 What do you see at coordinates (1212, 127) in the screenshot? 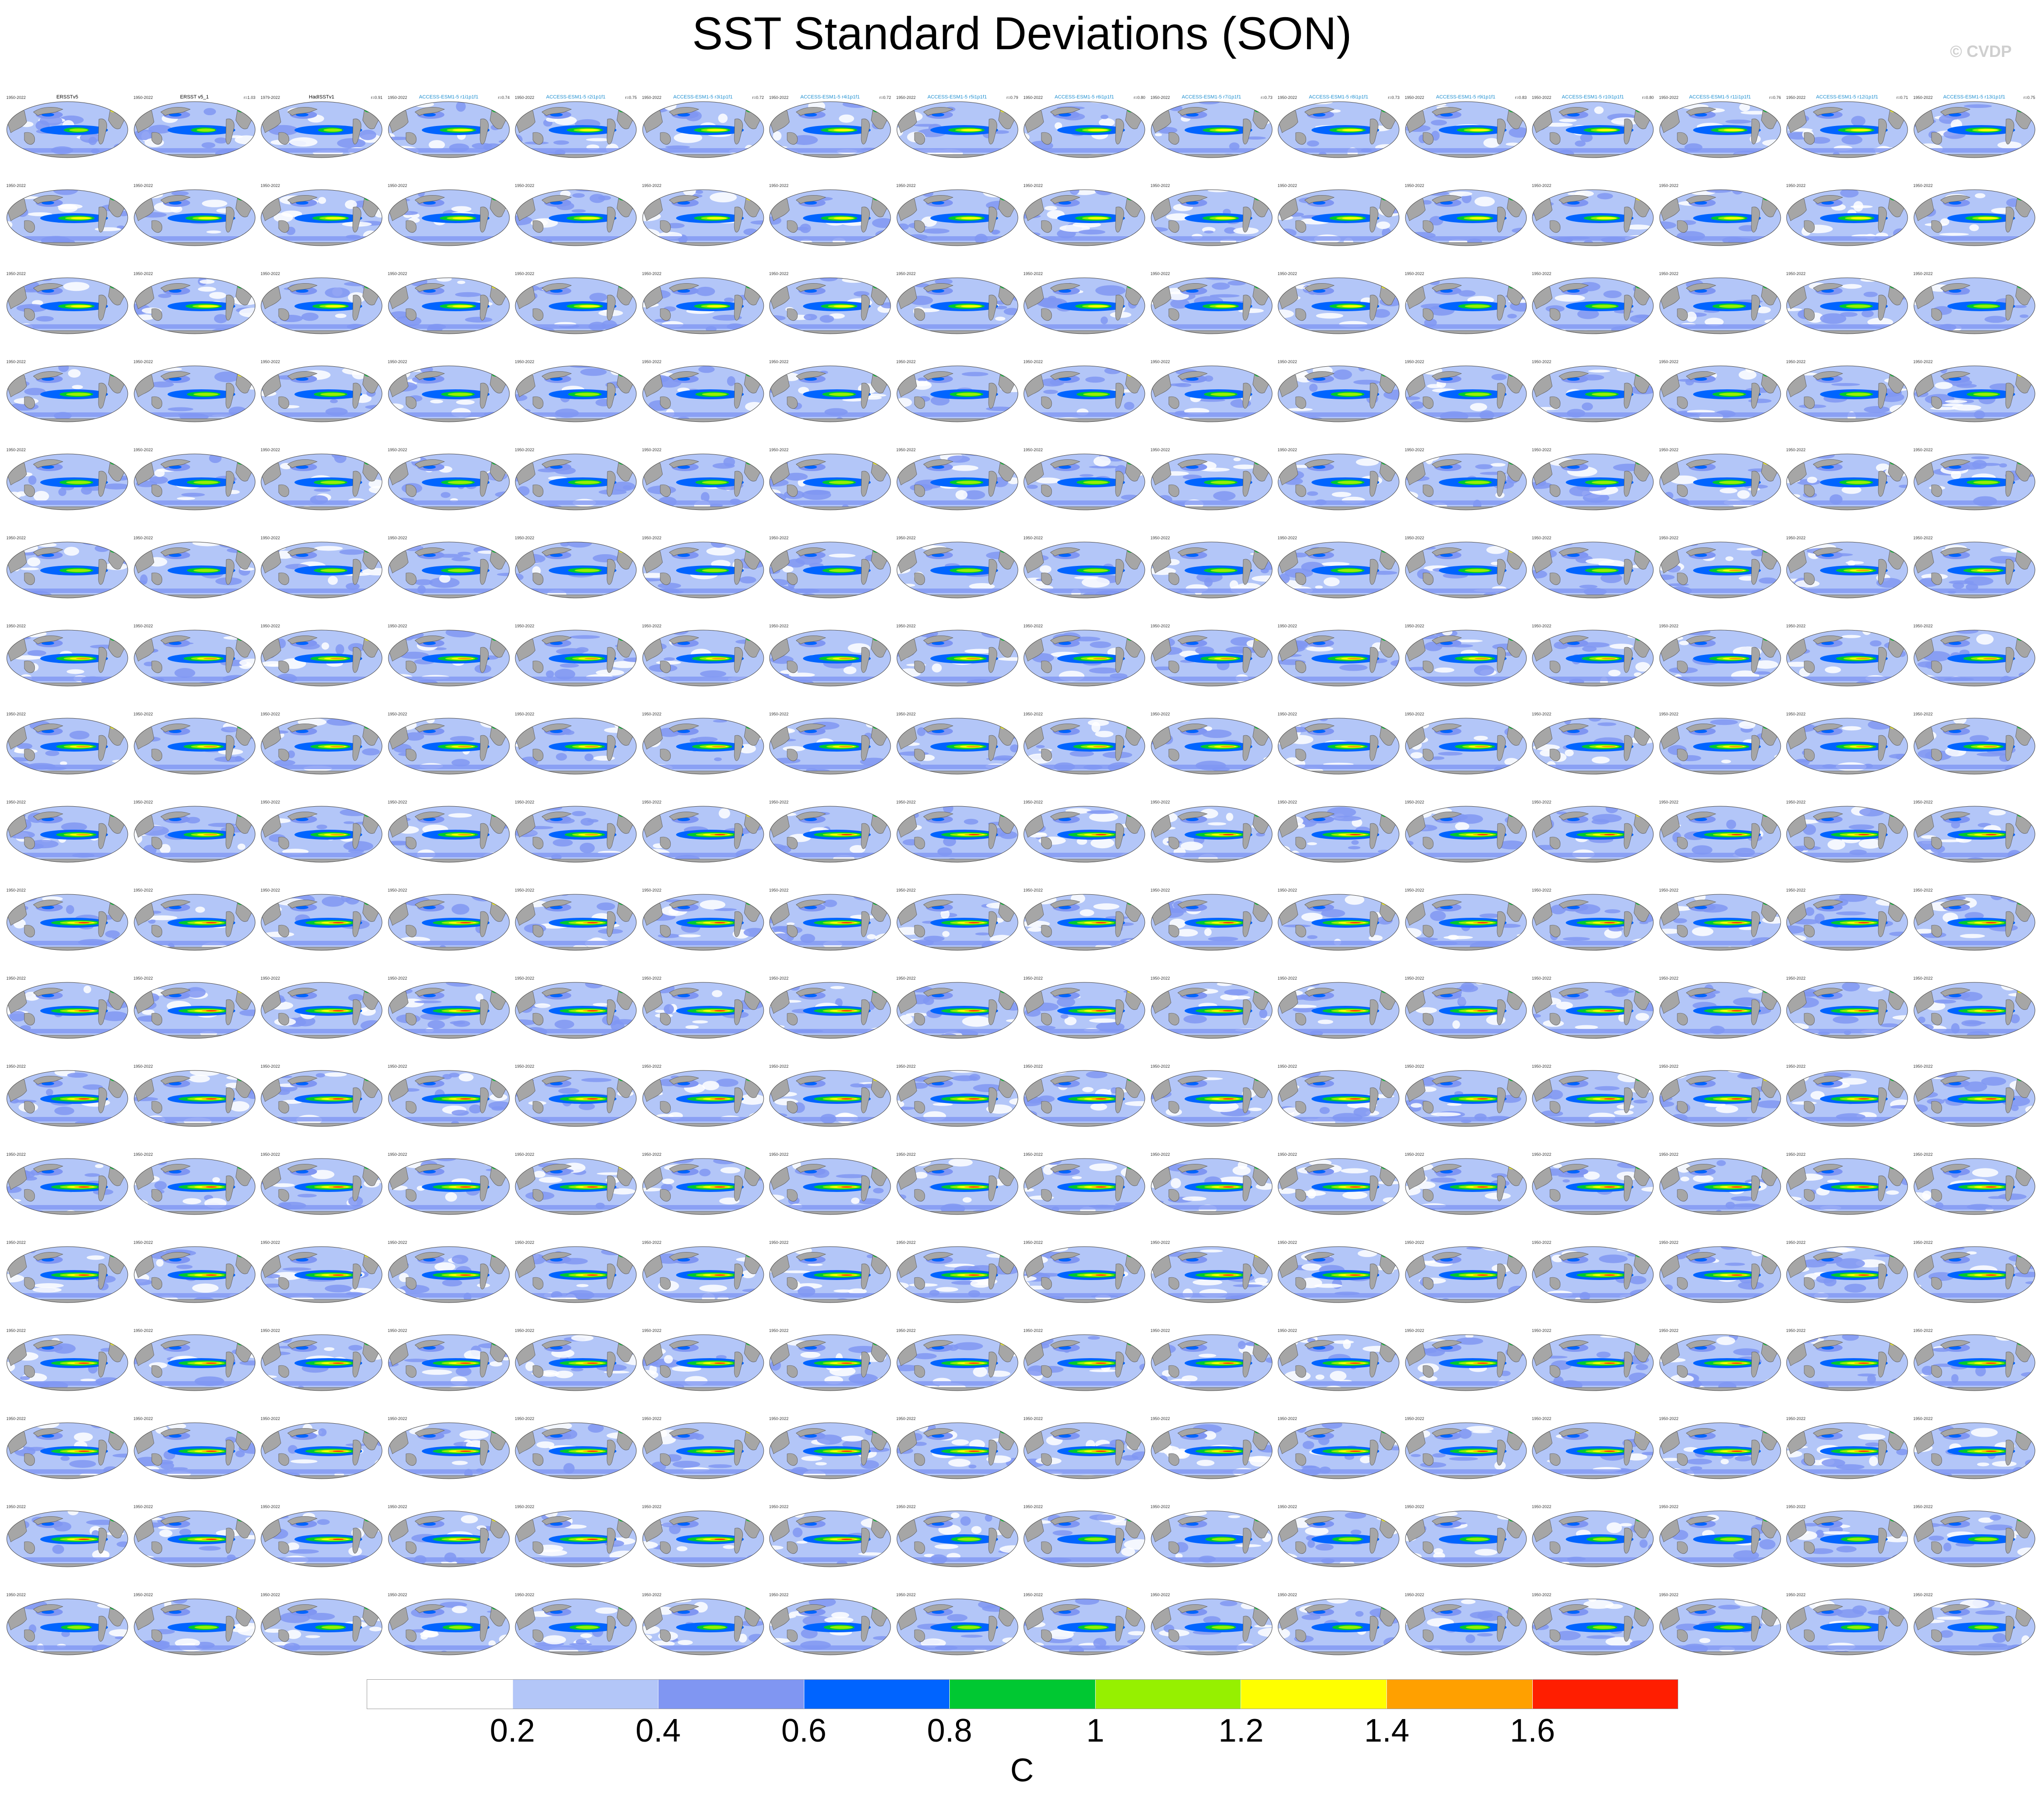
I see `map-panel: 1950-2022 ACCESS-ESM1-5 r7i1p1f1 r=0.73` at bounding box center [1212, 127].